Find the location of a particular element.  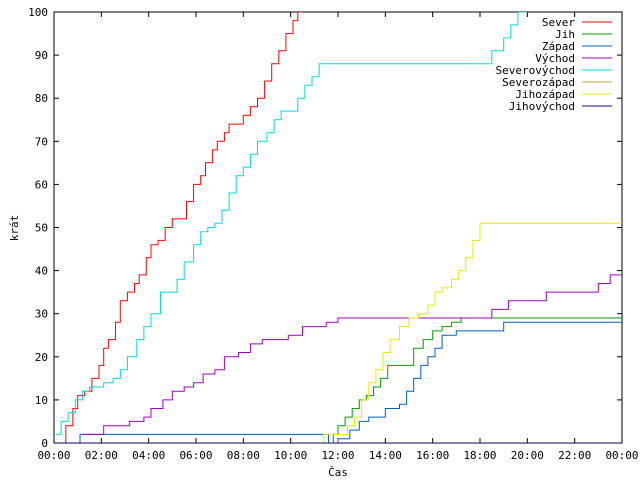

legend-label: Jihozápad is located at coordinates (545, 94).